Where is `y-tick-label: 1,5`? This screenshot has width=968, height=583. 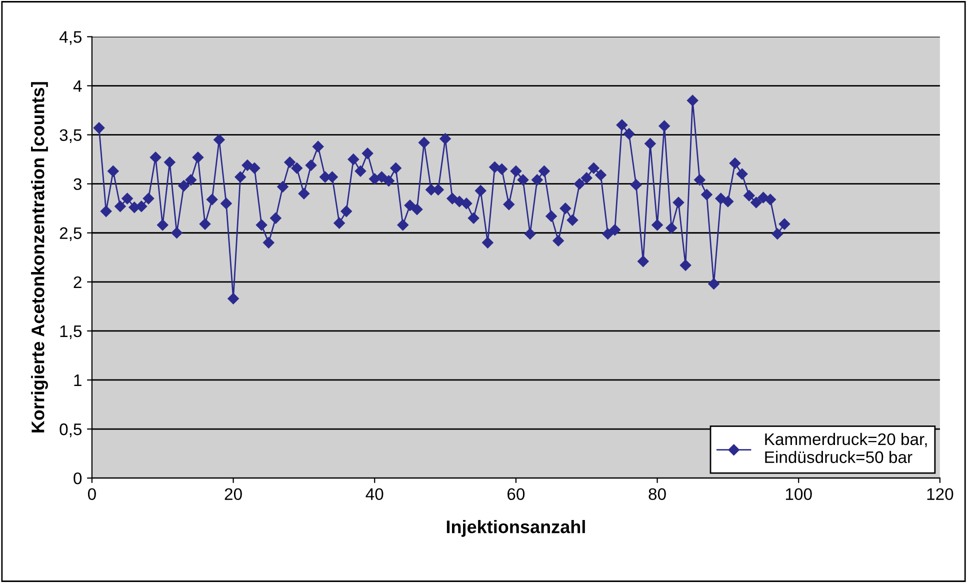
y-tick-label: 1,5 is located at coordinates (71, 333).